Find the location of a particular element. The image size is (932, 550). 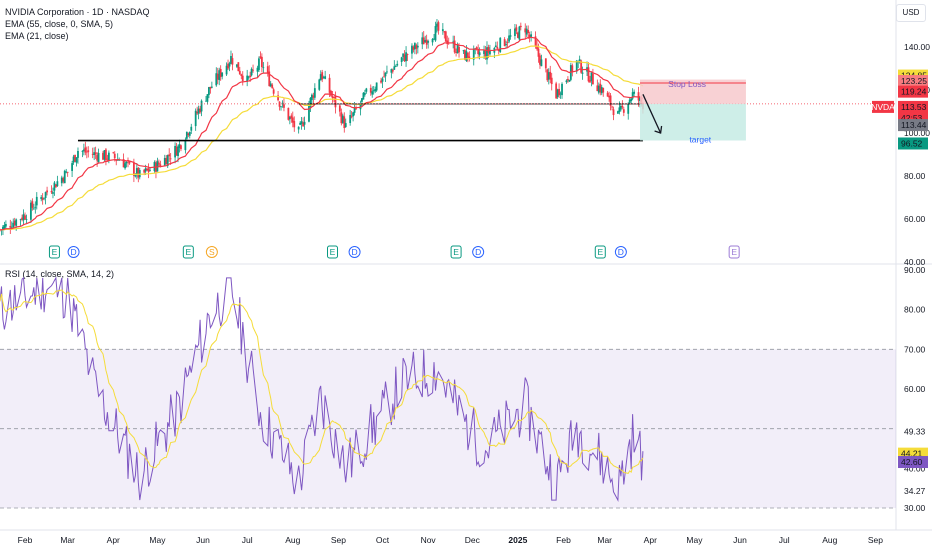

rsi-tick-label: 80.00 is located at coordinates (915, 310).